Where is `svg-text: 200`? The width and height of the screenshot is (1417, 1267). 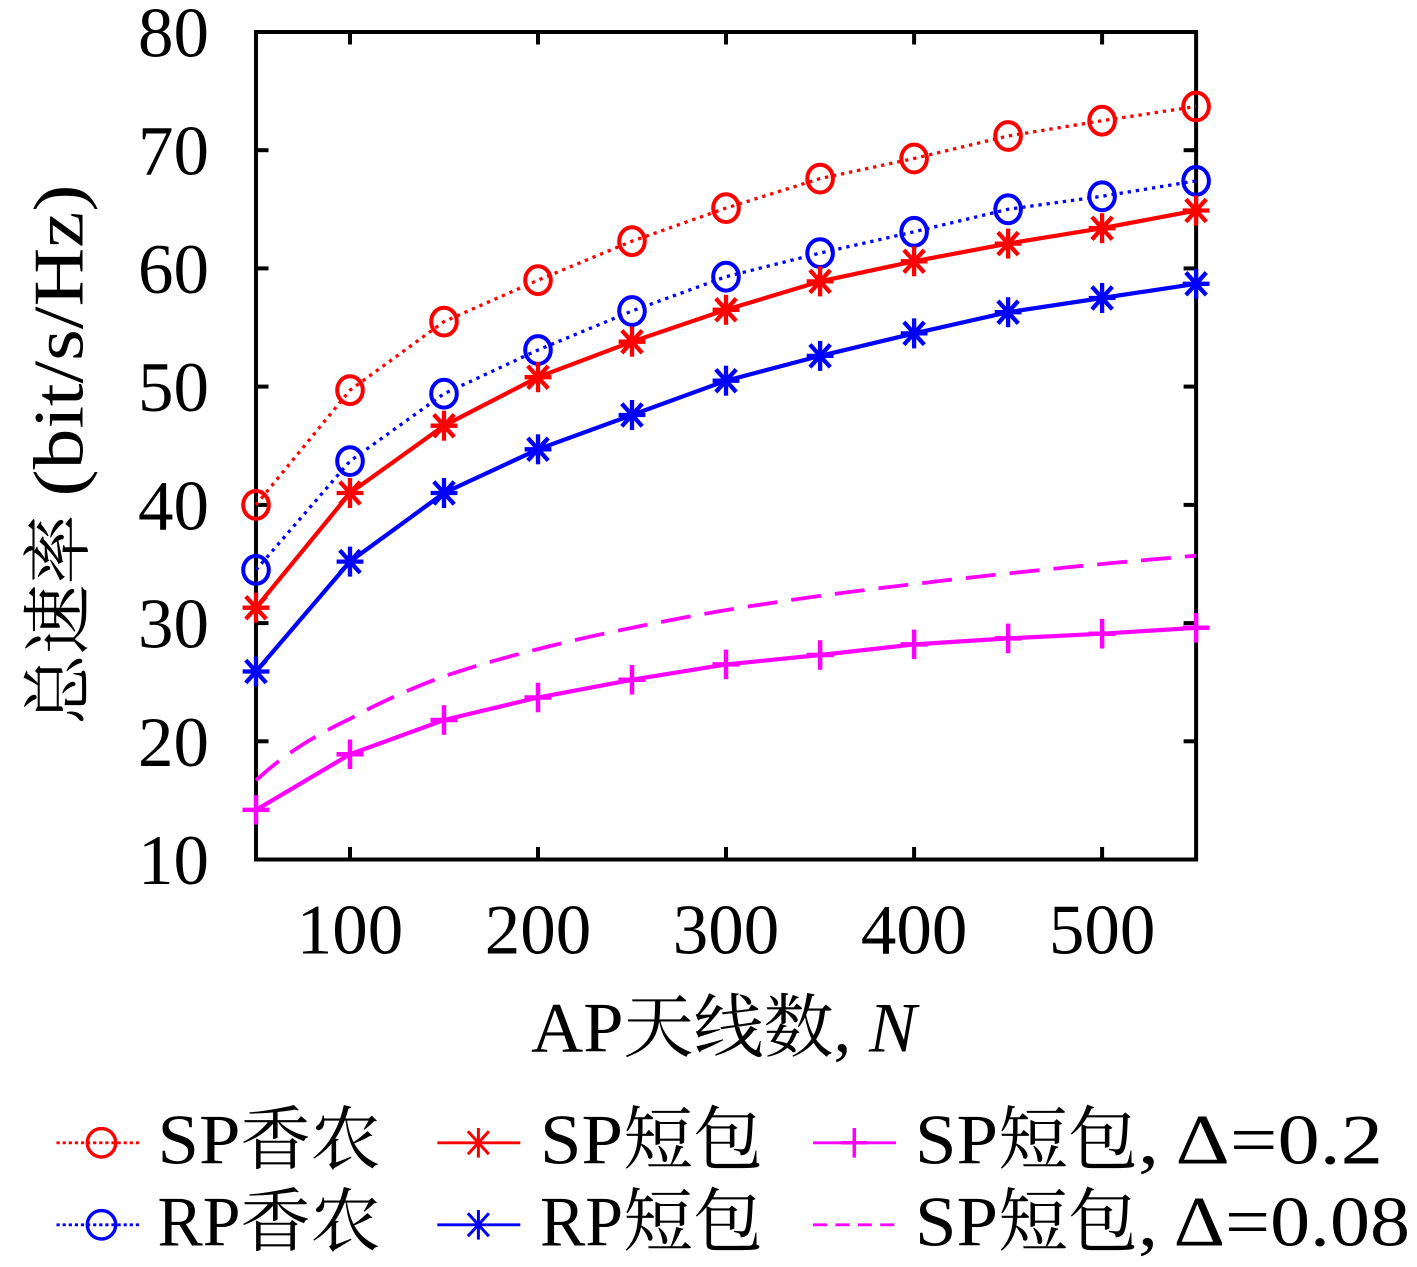
svg-text: 200 is located at coordinates (538, 931).